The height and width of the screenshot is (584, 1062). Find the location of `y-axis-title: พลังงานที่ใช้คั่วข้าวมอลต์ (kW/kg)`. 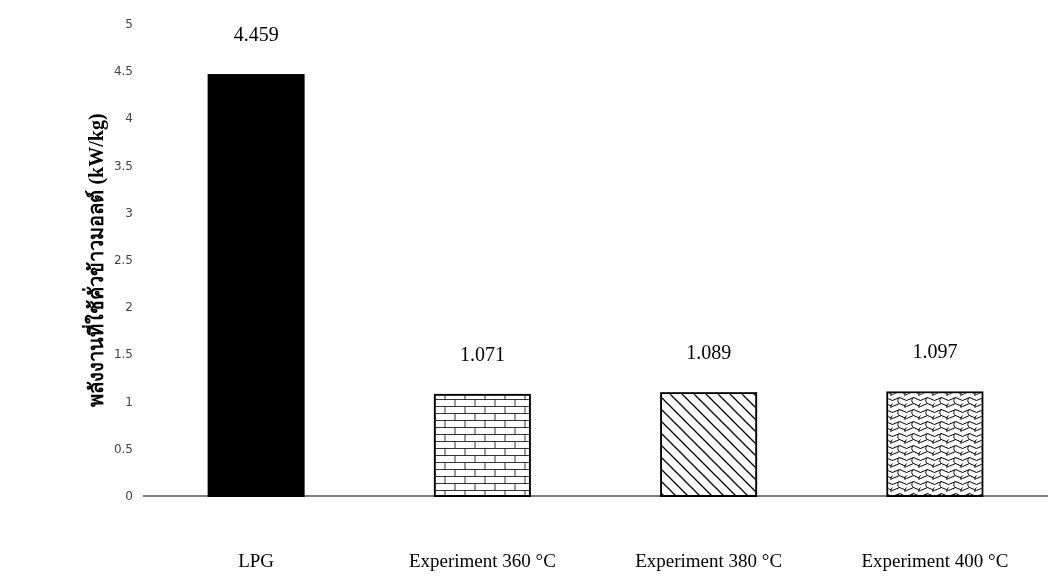

y-axis-title: พลังงานที่ใช้คั่วข้าวมอลต์ (kW/kg) is located at coordinates (94, 260).